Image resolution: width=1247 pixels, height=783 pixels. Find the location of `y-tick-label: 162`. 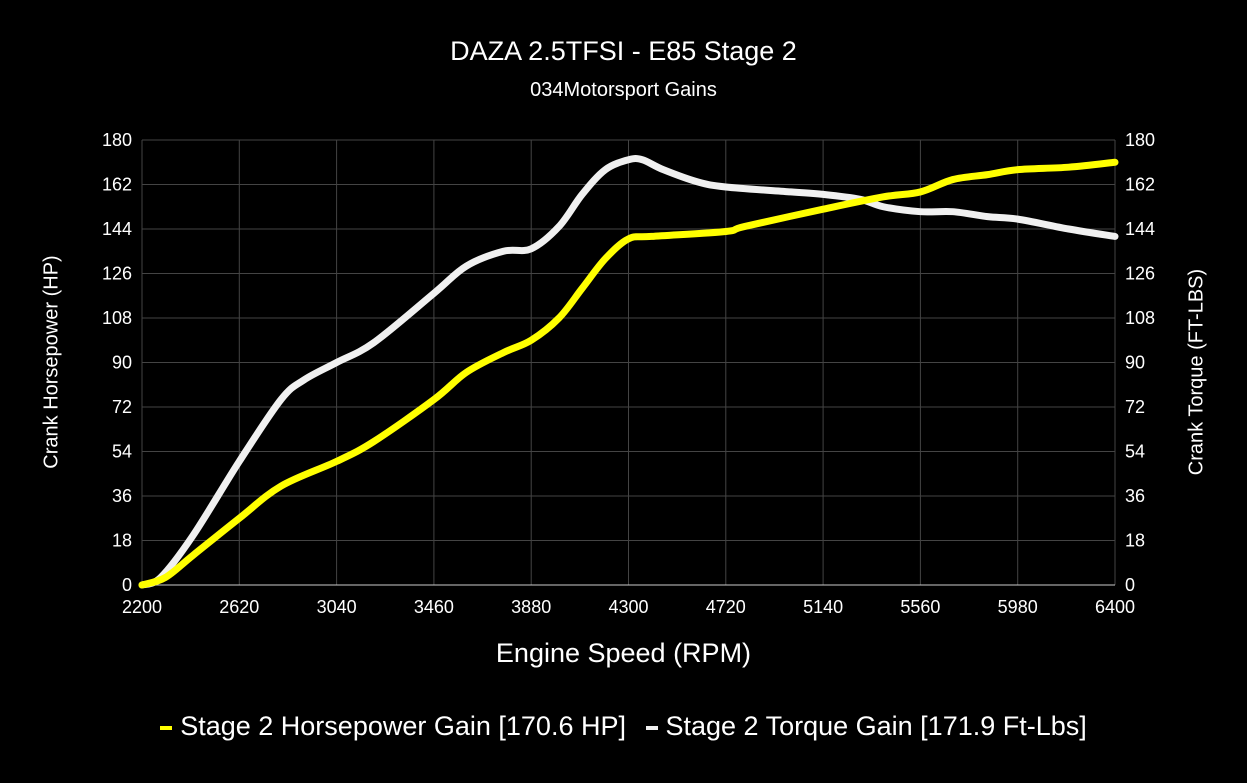

y-tick-label: 162 is located at coordinates (117, 185).